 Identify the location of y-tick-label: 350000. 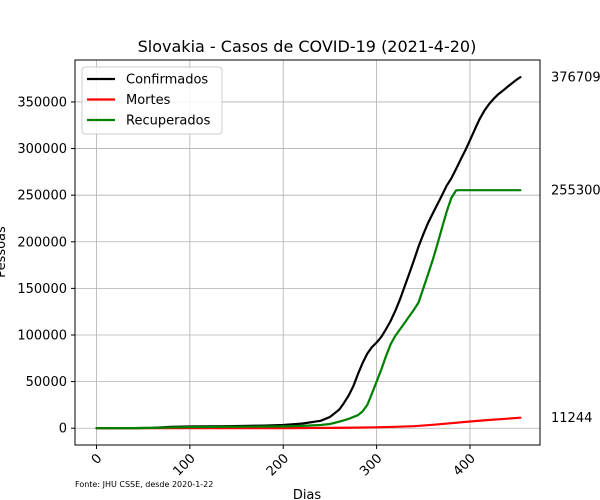
(42, 102).